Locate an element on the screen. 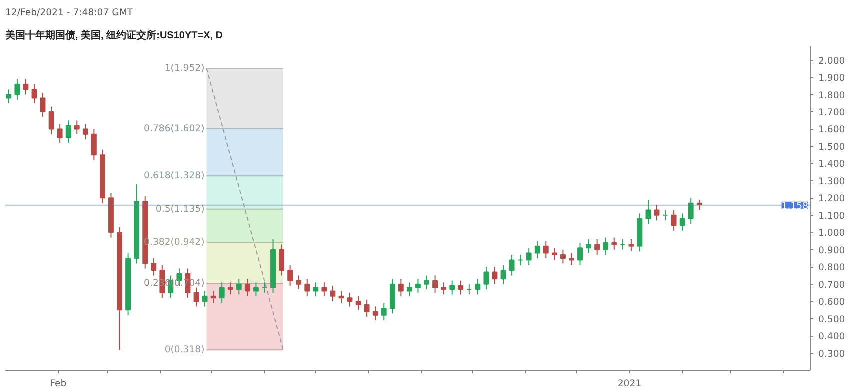 This screenshot has width=865, height=392. y-tick-label: 1.700 is located at coordinates (832, 112).